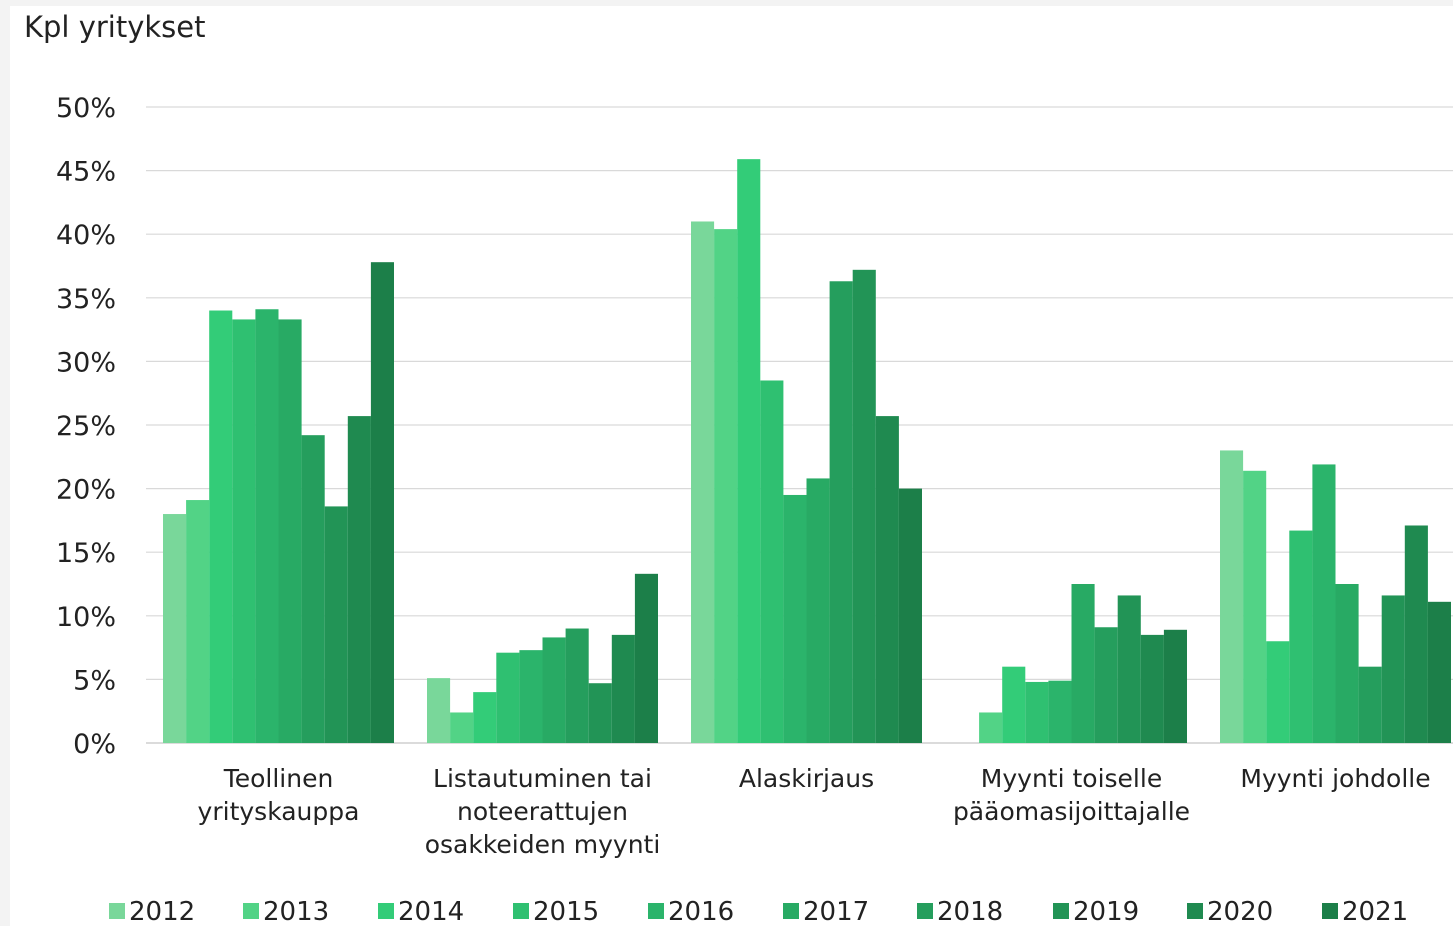 The width and height of the screenshot is (1453, 926). What do you see at coordinates (1335, 778) in the screenshot?
I see `category-label: Myynti johdolle` at bounding box center [1335, 778].